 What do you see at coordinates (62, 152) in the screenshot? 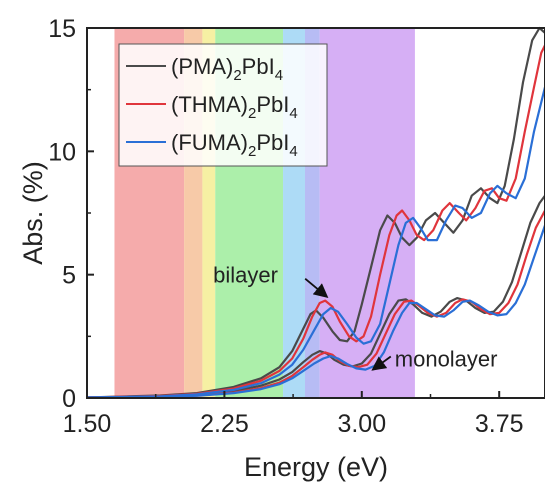
I see `y-tick-label: 10` at bounding box center [62, 152].